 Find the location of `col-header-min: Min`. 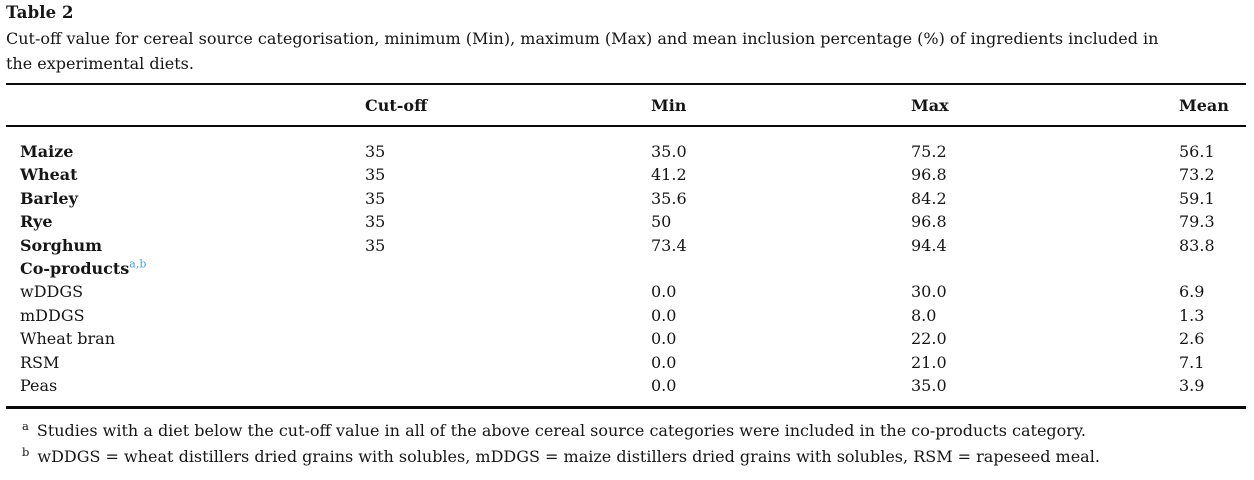

col-header-min: Min is located at coordinates (781, 105).